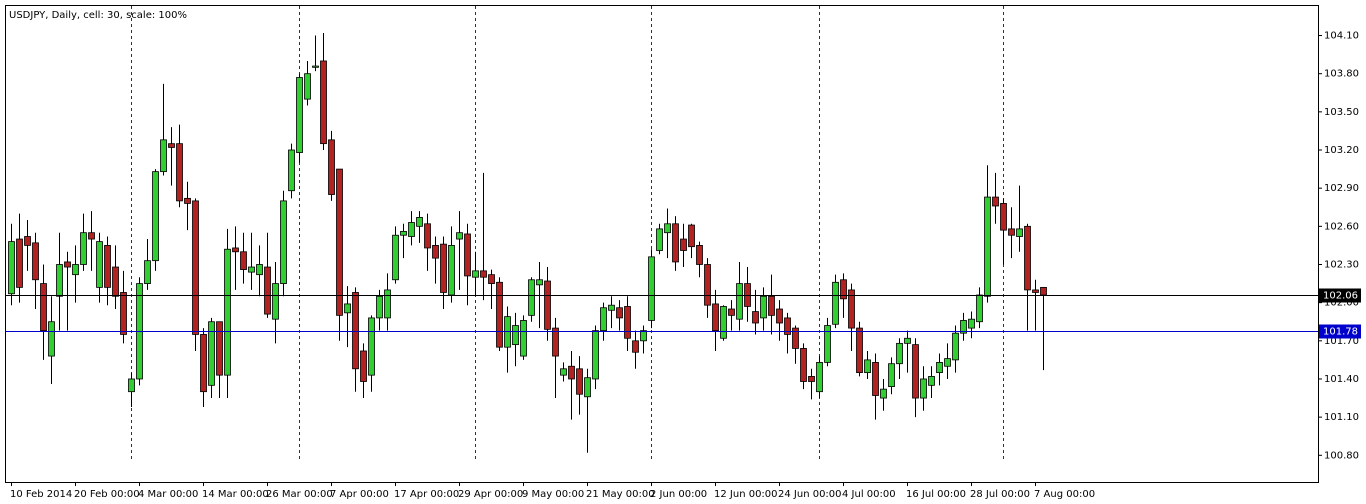  I want to click on x-tick-label: 12 Jun 00:00, so click(746, 494).